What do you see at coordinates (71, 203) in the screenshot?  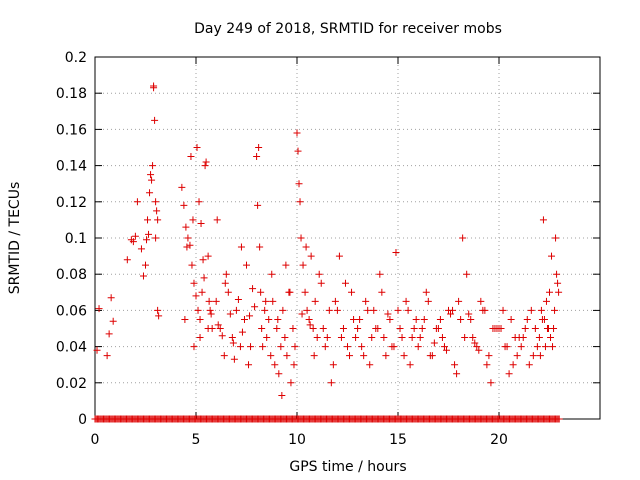 I see `y-tick-label: 0.12` at bounding box center [71, 203].